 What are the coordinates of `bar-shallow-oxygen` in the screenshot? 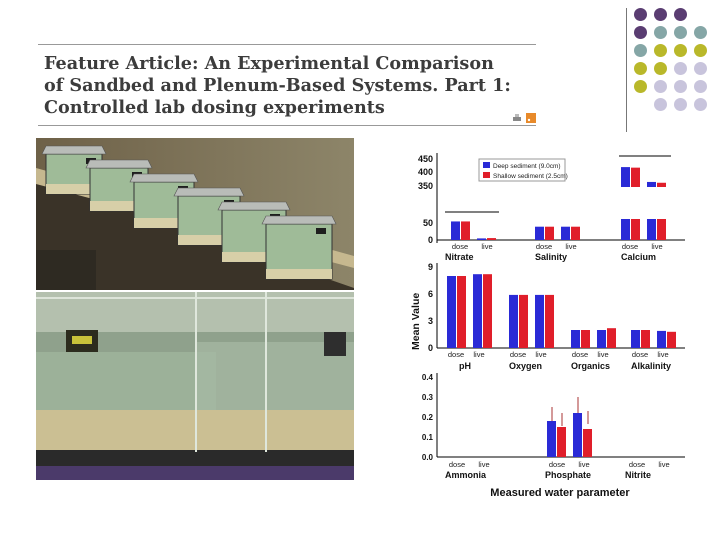 It's located at (549, 321).